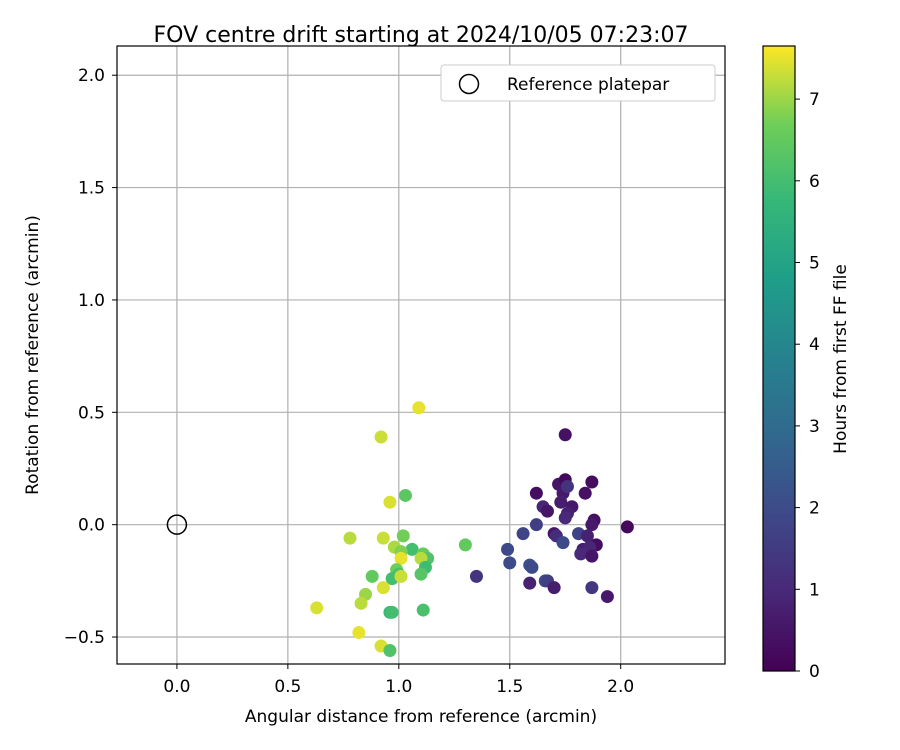 This screenshot has height=750, width=900. Describe the element at coordinates (814, 590) in the screenshot. I see `colorbar-tick-label: 1` at that location.